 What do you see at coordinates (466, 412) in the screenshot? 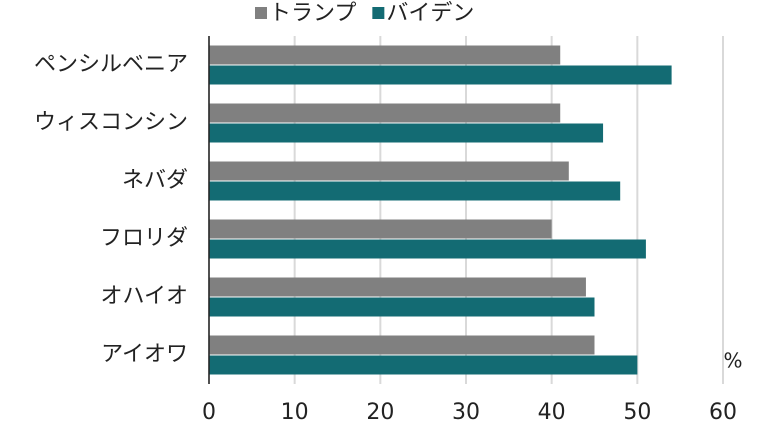
I see `x-tick-label: 30` at bounding box center [466, 412].